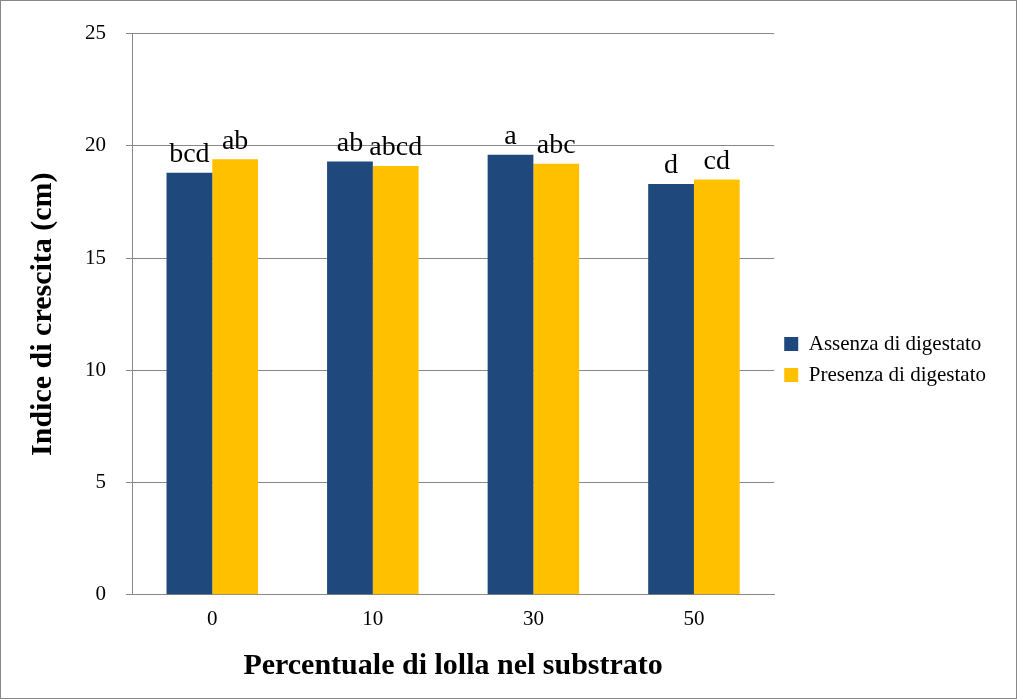  Describe the element at coordinates (694, 617) in the screenshot. I see `x-tick-label: 50` at that location.